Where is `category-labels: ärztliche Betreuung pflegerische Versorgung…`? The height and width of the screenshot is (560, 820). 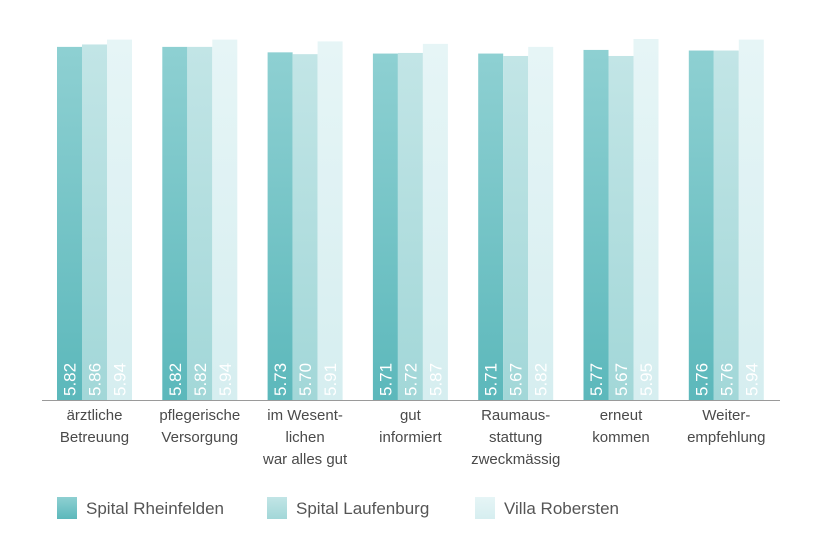
category-labels: ärztliche Betreuung pflegerische Versorgung… is located at coordinates (413, 437).